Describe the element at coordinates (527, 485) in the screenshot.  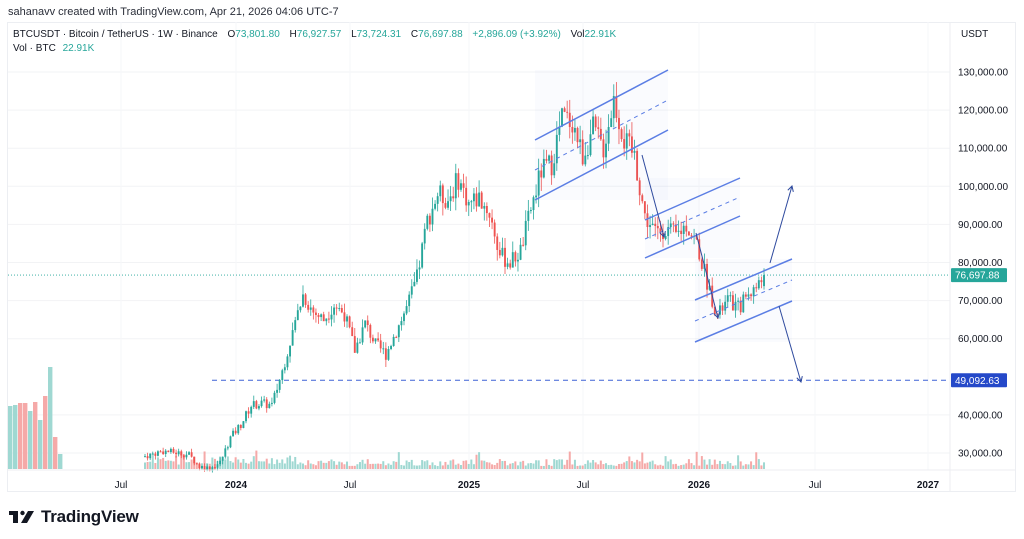
I see `time-axis: Jul 2024 Jul 2025 Jul 2026 Jul 2027` at that location.